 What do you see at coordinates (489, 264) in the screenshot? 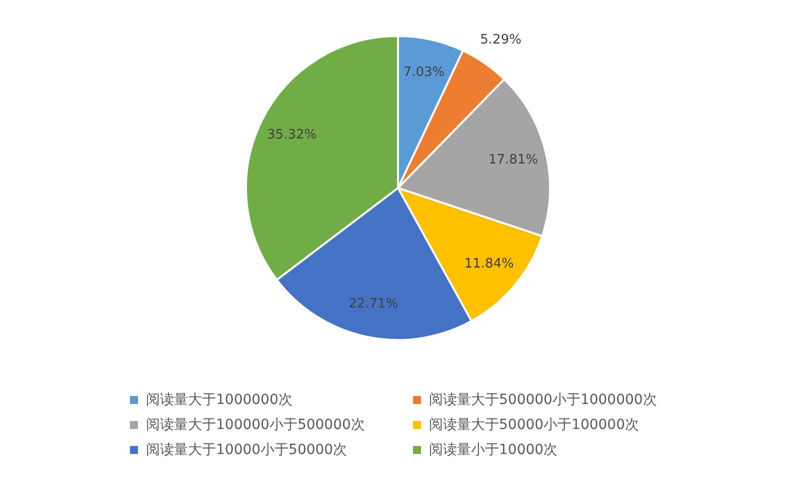
I see `data-label: 11.84%` at bounding box center [489, 264].